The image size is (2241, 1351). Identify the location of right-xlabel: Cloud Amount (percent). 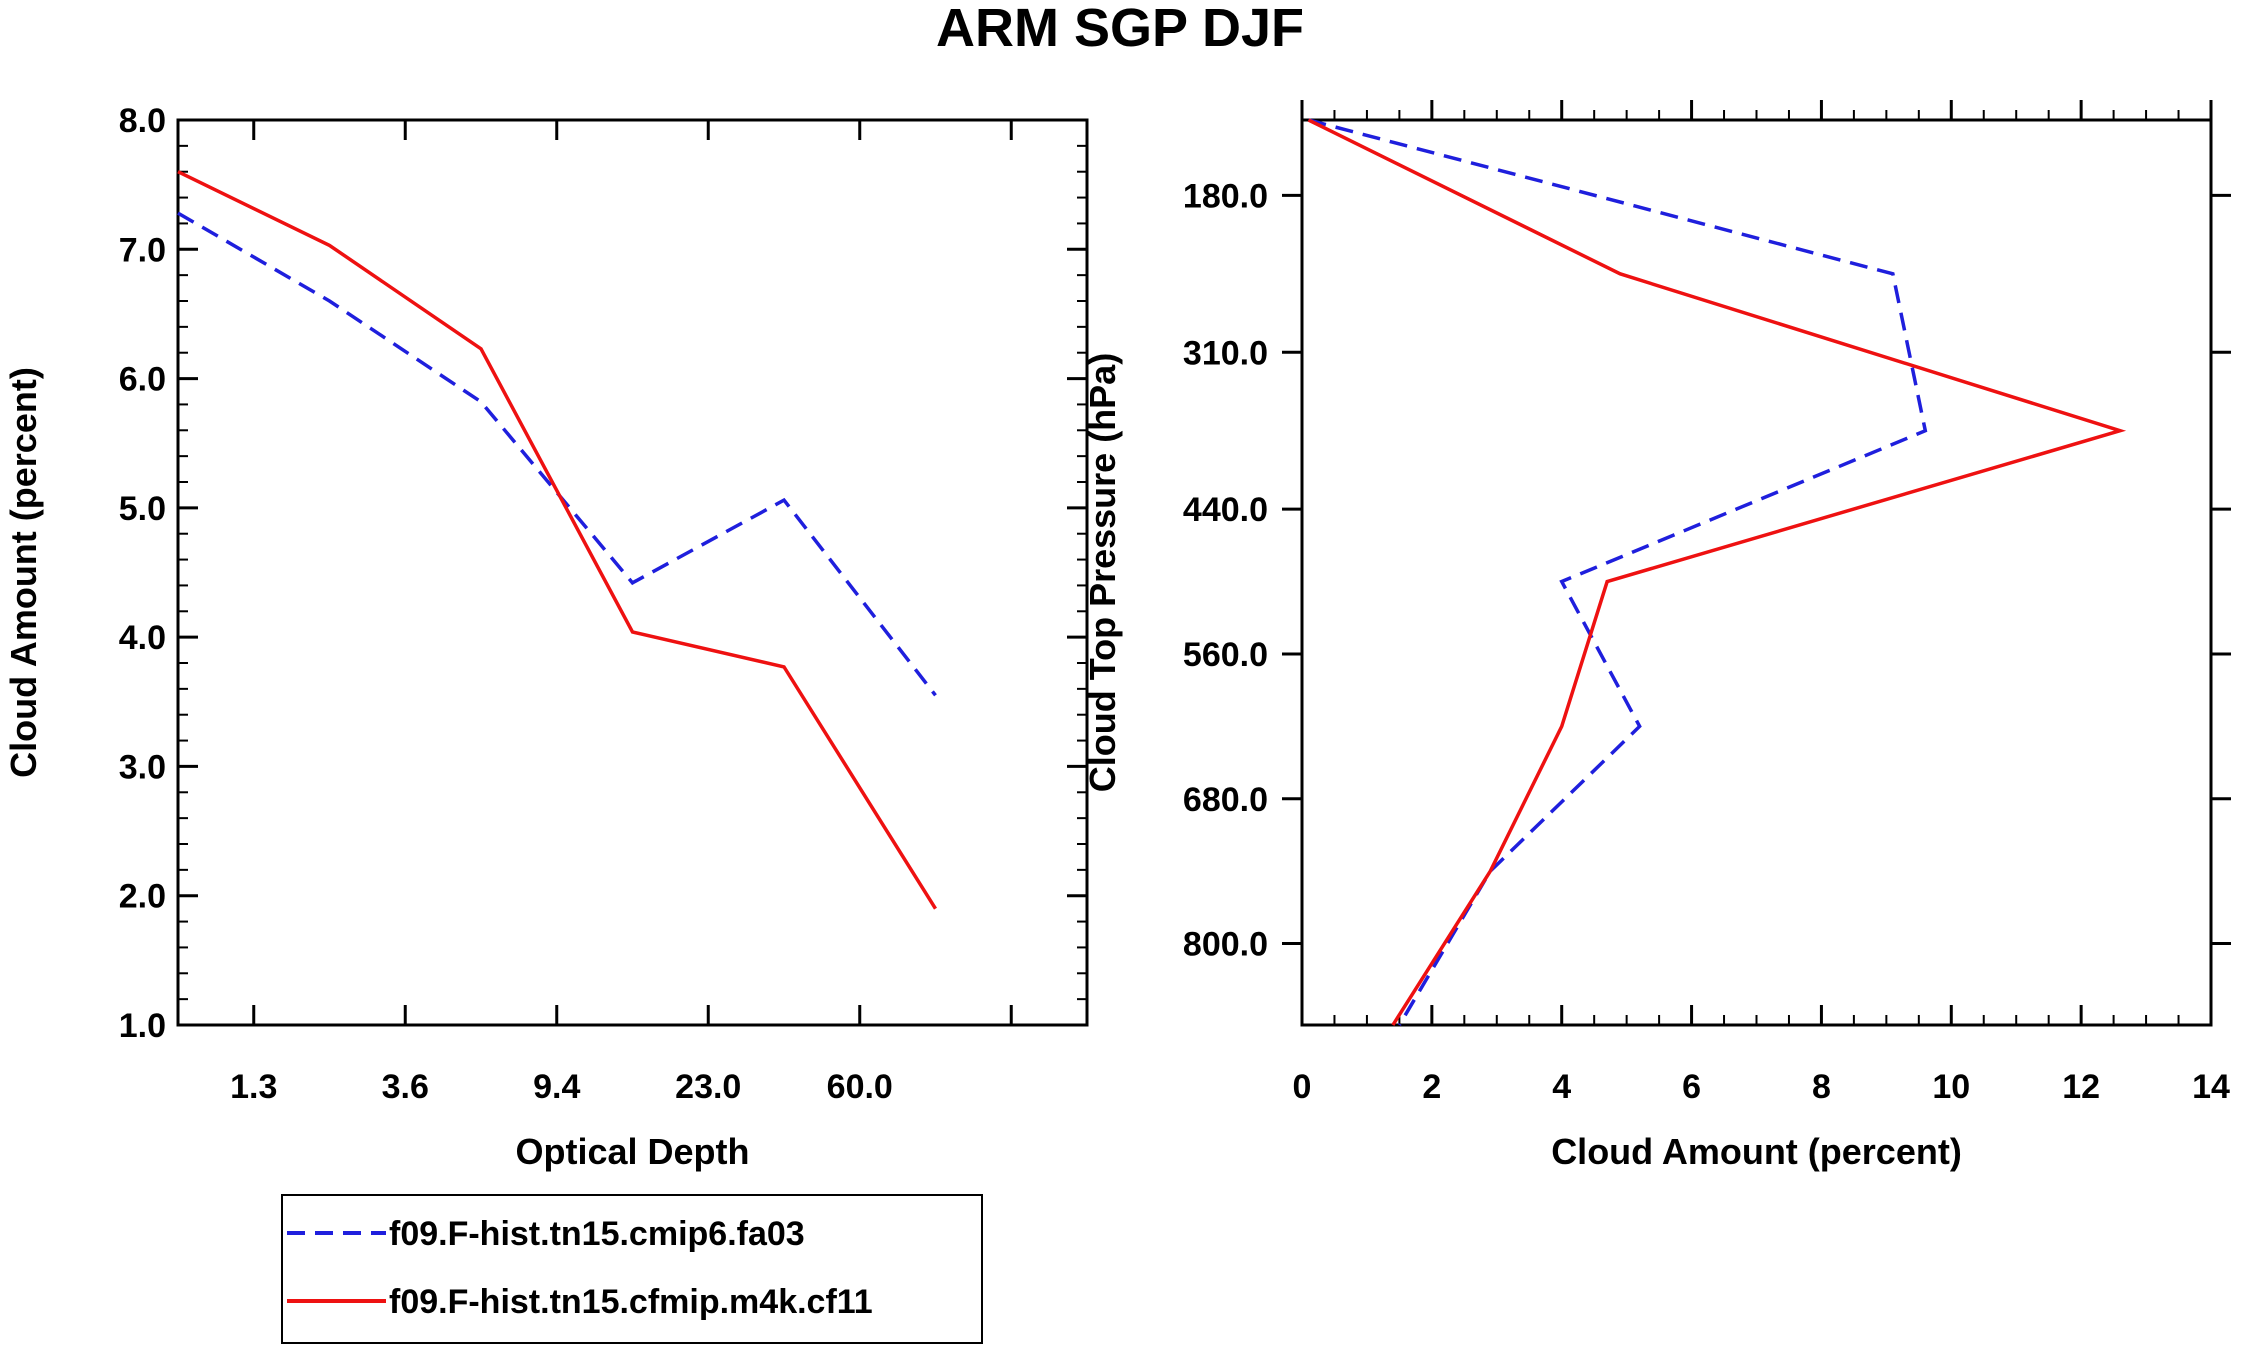
(1756, 1151).